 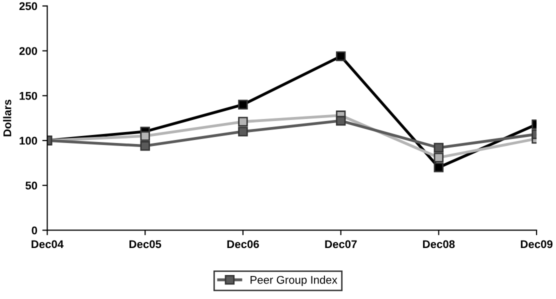 I want to click on y-tick-label: 0, so click(x=35, y=230).